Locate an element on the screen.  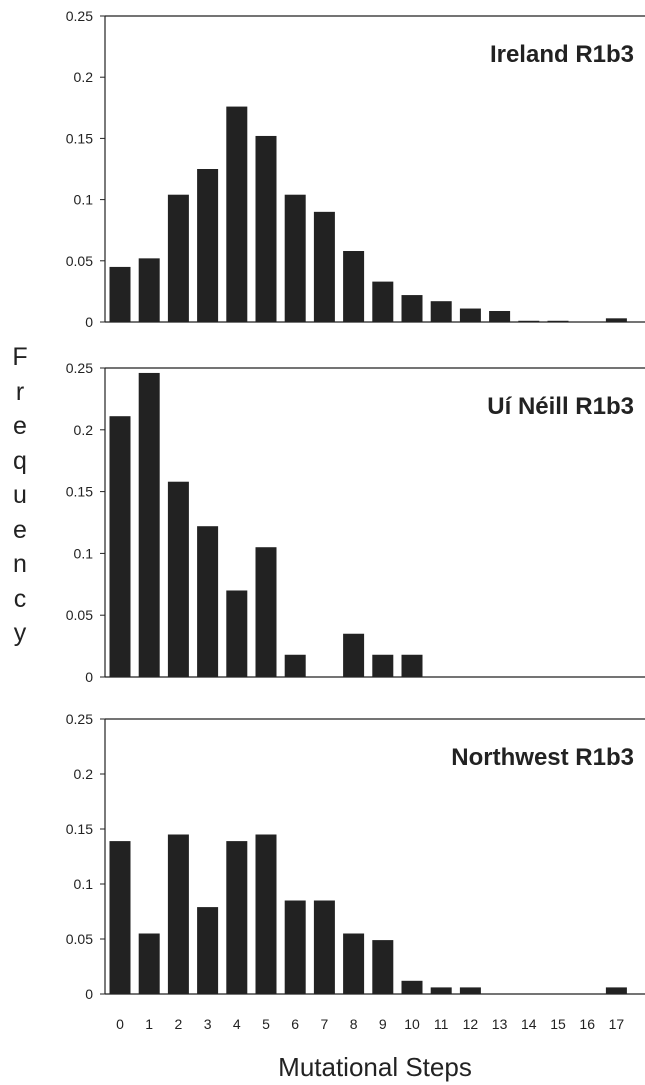
x-axis-label: Mutational Steps is located at coordinates (375, 1067).